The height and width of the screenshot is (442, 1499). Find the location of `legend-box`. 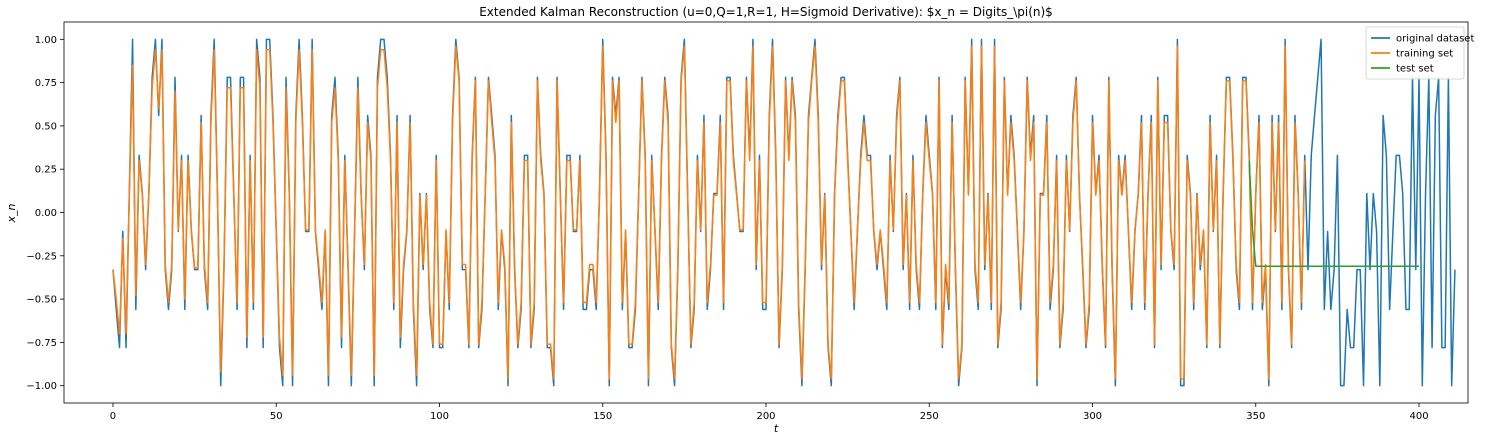

legend-box is located at coordinates (1415, 53).